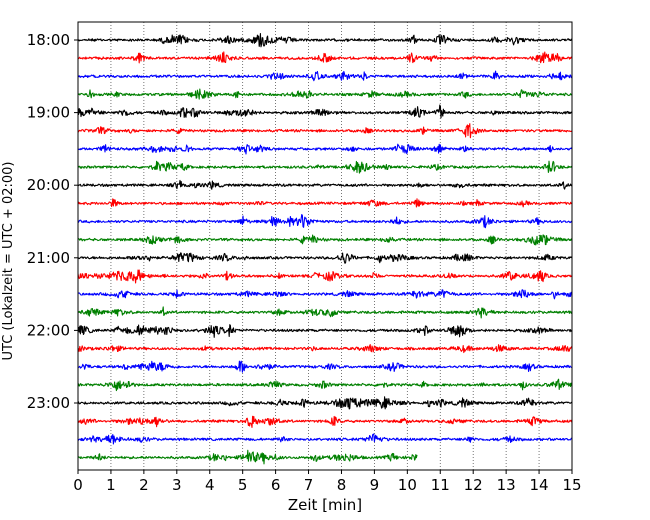 The width and height of the screenshot is (650, 520). I want to click on x-axis-ticks: 0 1 2 3 4 5 6 7 8 9 10 11 12 13 14 15, so click(327, 482).